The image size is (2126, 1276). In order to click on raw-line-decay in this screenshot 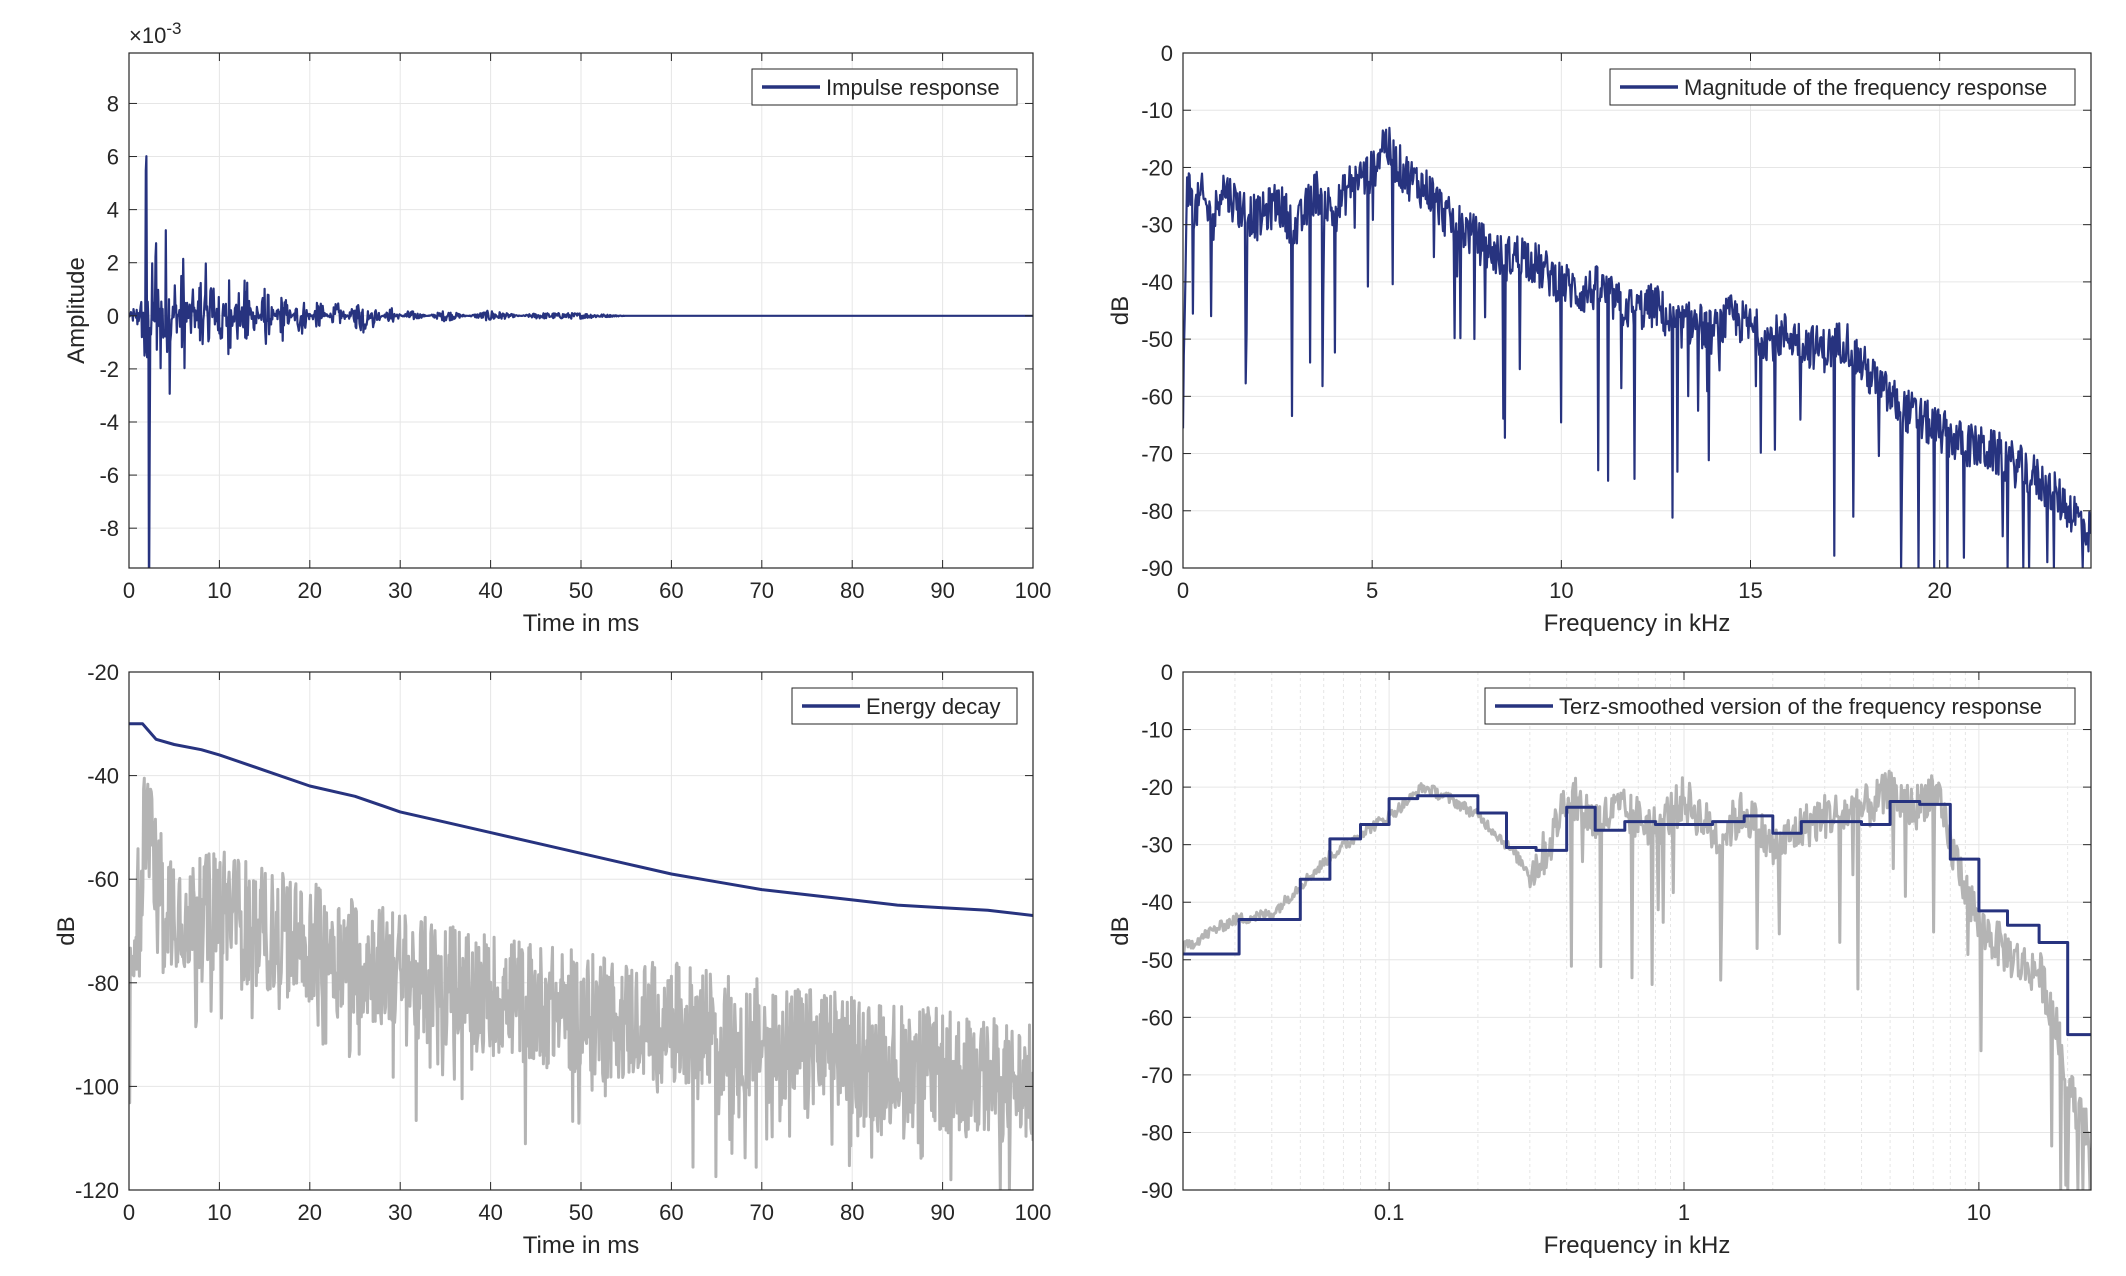, I will do `click(581, 983)`.